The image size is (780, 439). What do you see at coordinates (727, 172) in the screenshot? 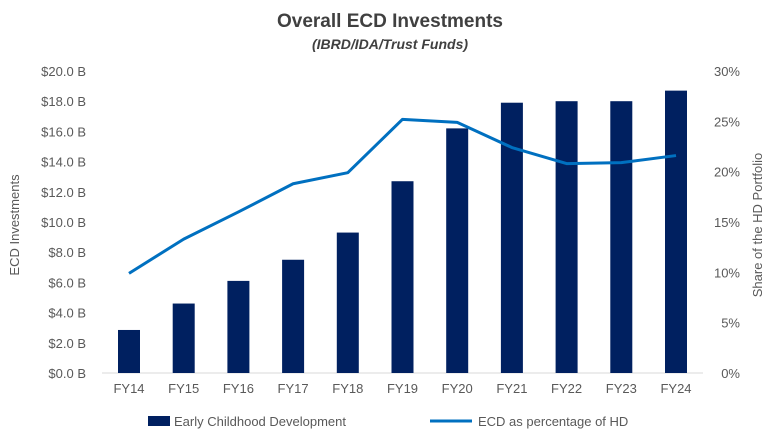
I see `y2-tick-label: 20%` at bounding box center [727, 172].